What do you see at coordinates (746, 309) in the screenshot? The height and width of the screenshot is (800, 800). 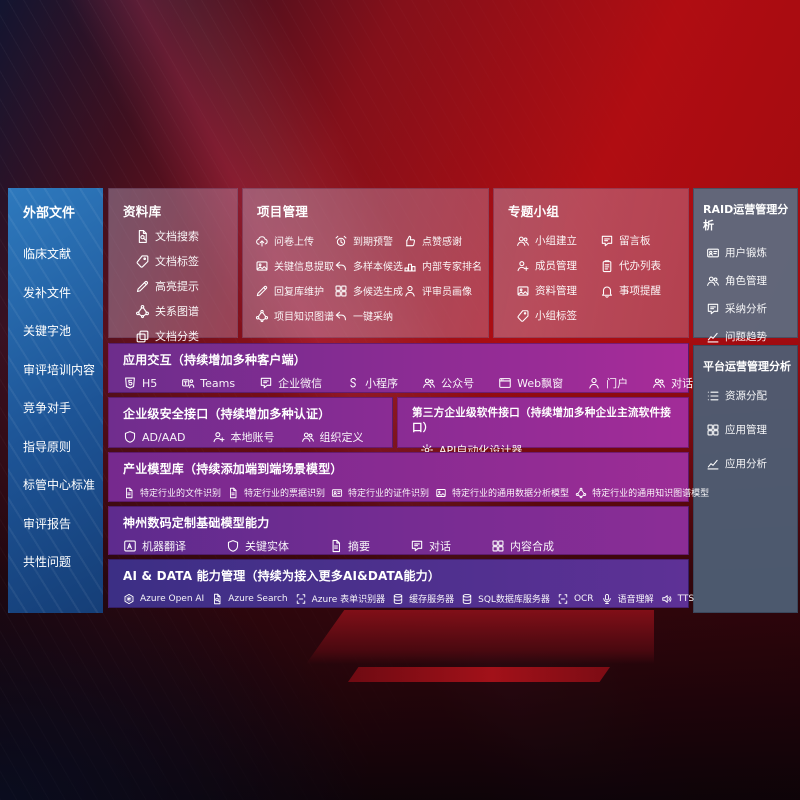 I see `feature-label: 采纳分析` at bounding box center [746, 309].